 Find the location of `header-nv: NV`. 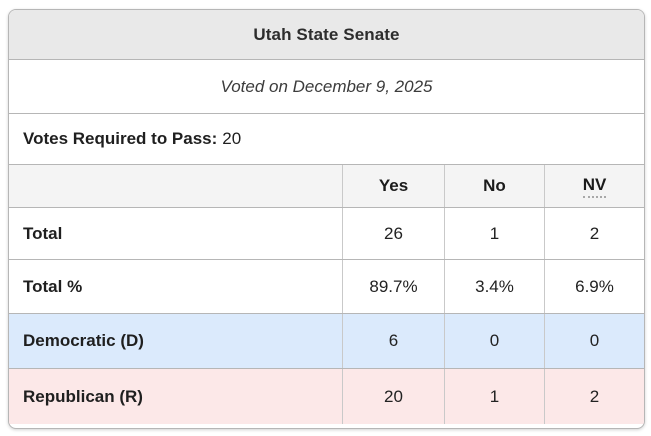

header-nv: NV is located at coordinates (594, 186).